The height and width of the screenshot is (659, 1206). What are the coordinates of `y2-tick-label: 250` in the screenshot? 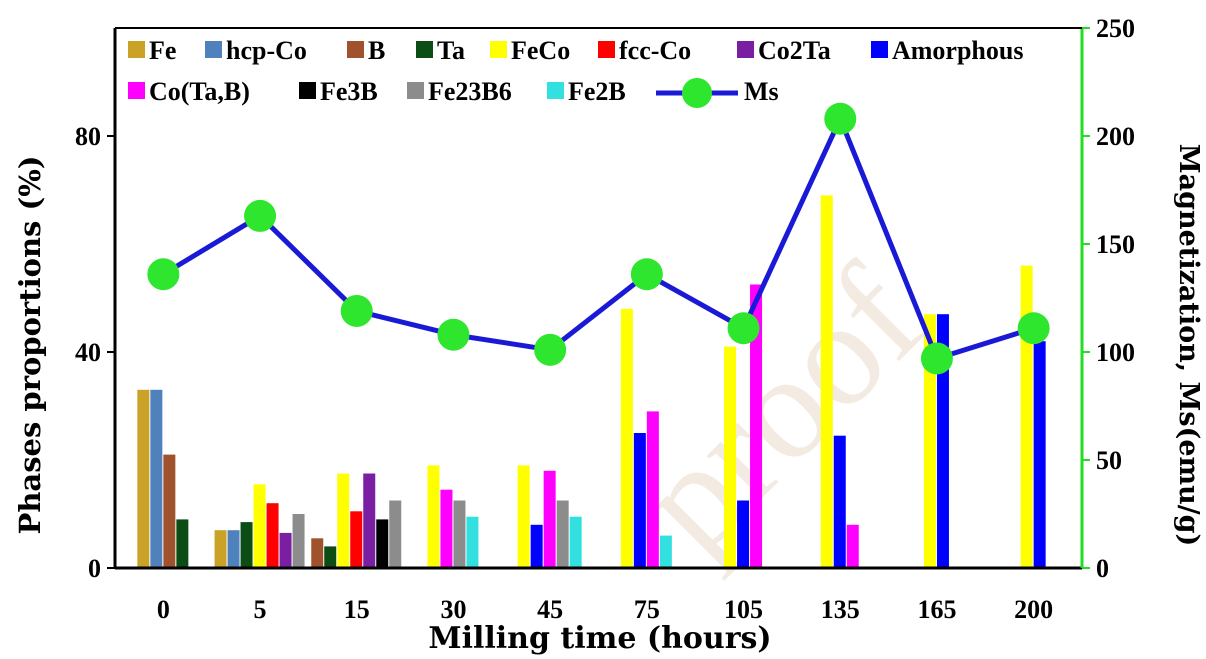 It's located at (1115, 28).